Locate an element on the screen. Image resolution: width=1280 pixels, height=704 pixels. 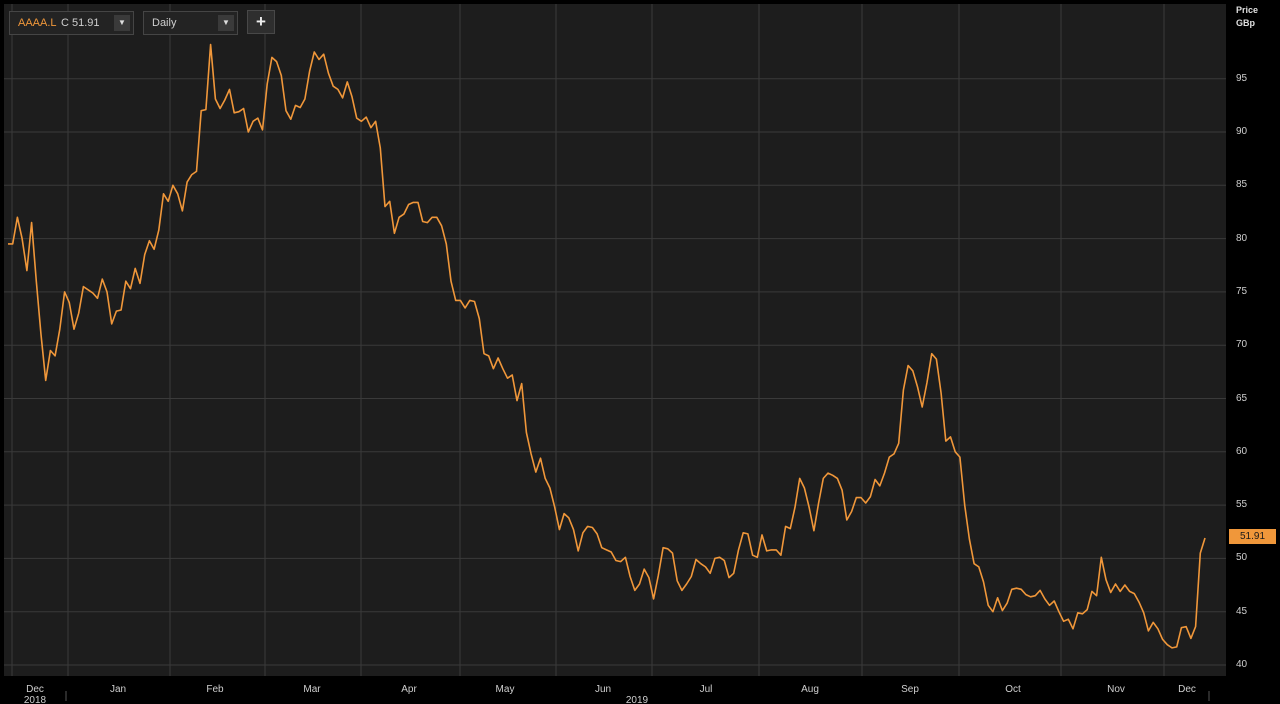
unit-label: GBp is located at coordinates (1245, 23).